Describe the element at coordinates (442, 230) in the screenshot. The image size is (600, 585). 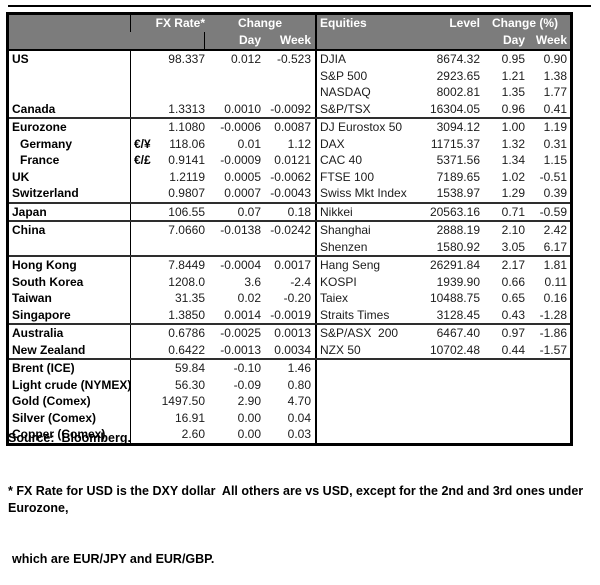
I see `equity-row-group: Shanghai 2888.19 2.10 2.42` at that location.